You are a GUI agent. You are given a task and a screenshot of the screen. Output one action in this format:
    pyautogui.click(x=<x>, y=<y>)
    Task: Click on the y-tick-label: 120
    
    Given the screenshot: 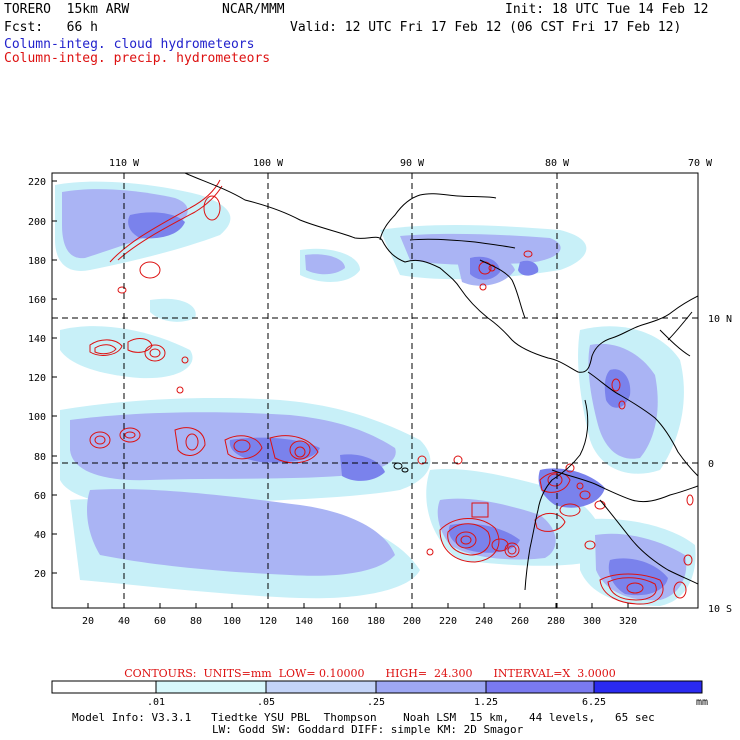 What is the action you would take?
    pyautogui.click(x=37, y=378)
    